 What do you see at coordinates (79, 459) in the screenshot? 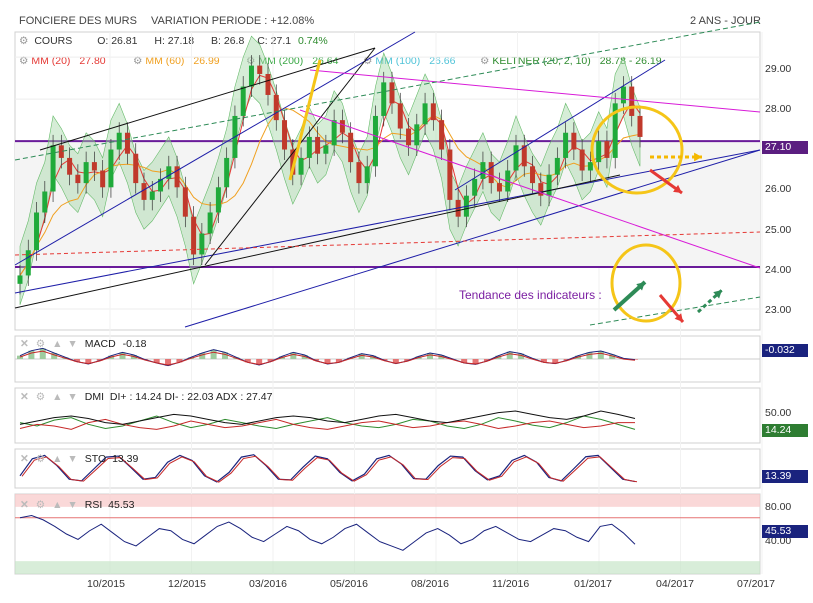
I see `sto-title: ✕ ⚙ ▲ ▼ STO 13.39` at bounding box center [79, 459].